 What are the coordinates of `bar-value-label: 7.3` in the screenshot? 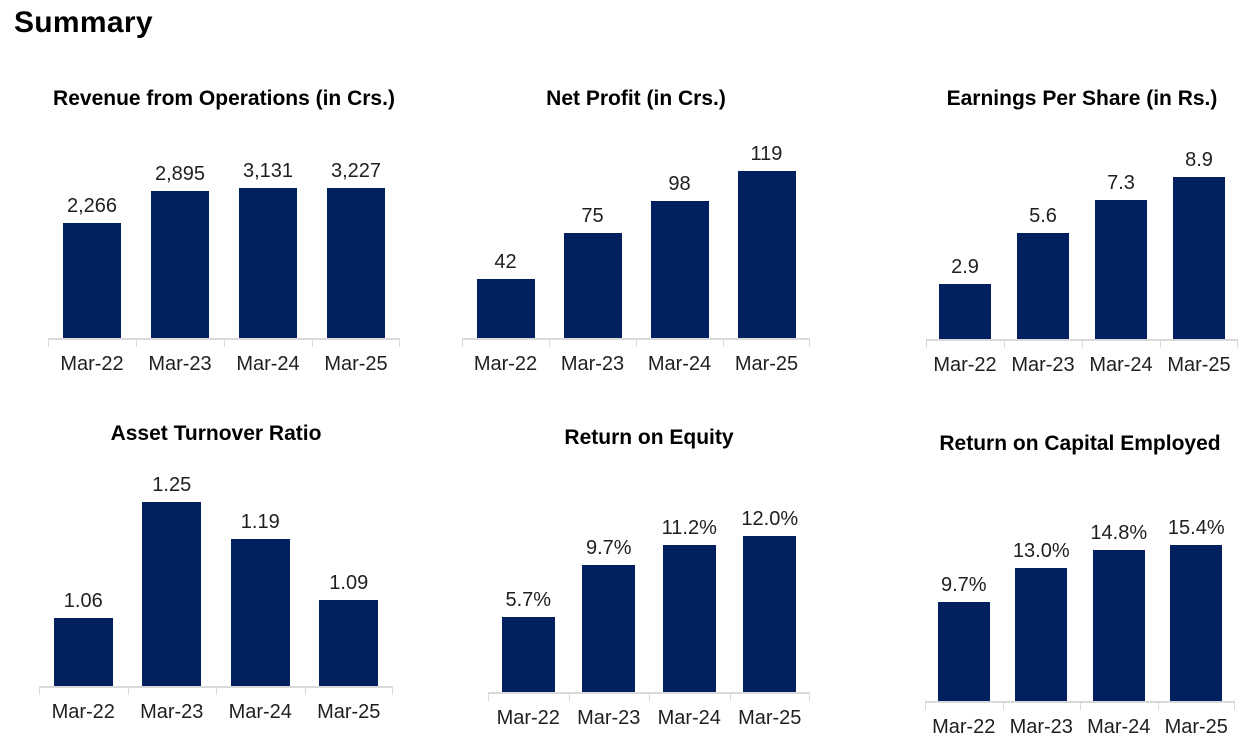 It's located at (1121, 183).